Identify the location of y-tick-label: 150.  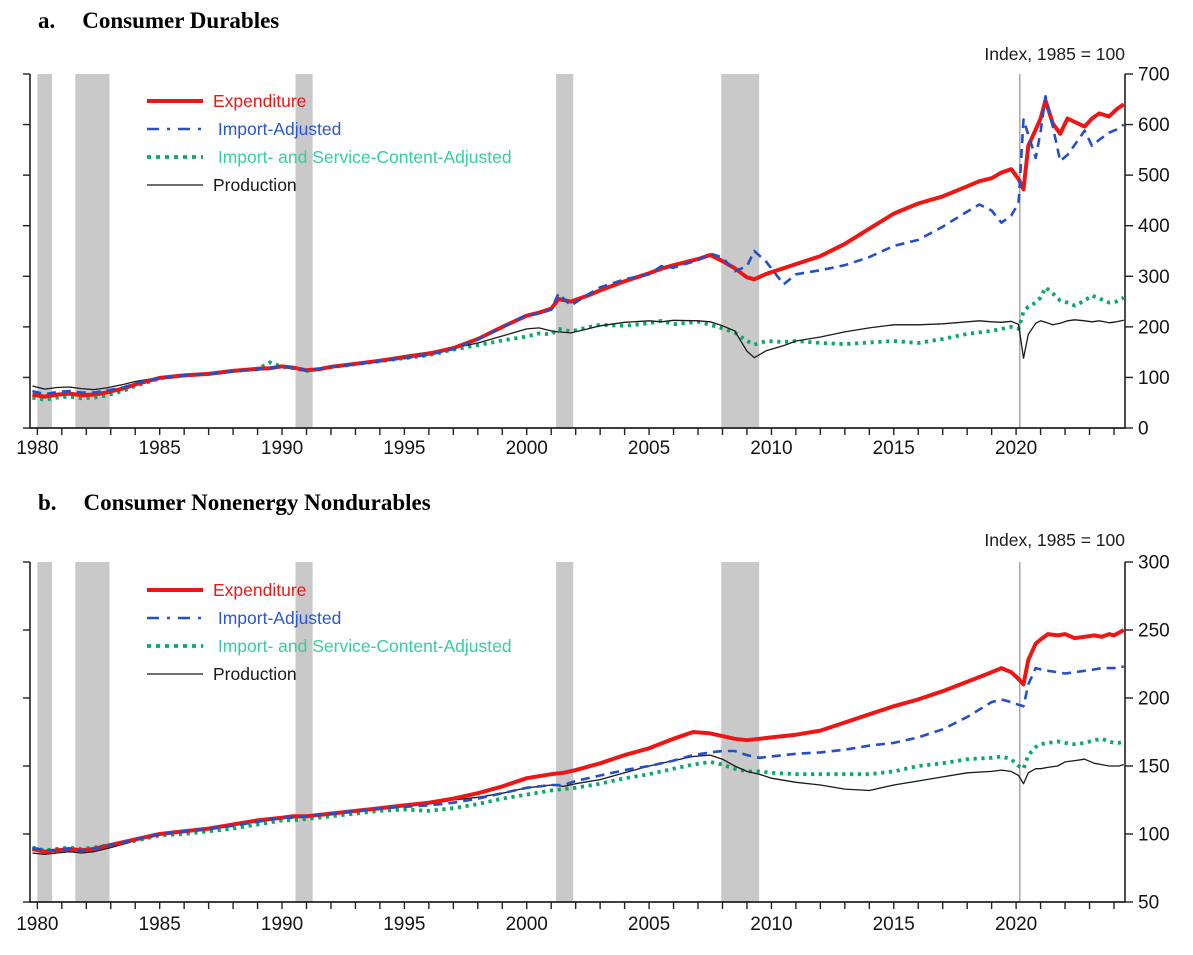
(1154, 767).